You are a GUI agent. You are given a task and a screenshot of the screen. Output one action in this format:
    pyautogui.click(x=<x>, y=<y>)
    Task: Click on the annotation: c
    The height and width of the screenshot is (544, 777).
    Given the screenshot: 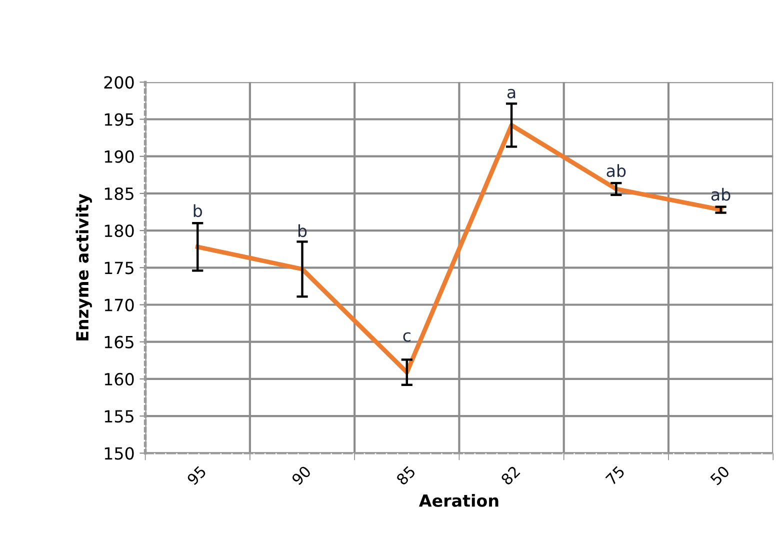 What is the action you would take?
    pyautogui.click(x=406, y=337)
    